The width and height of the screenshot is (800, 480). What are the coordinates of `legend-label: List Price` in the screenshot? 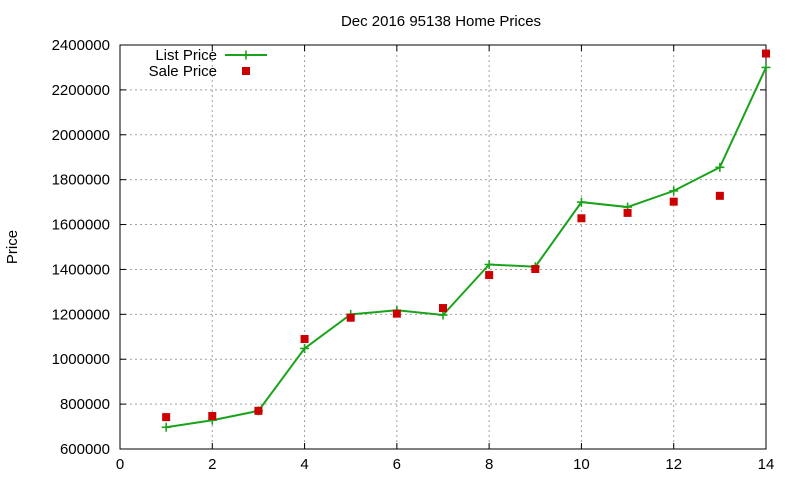 It's located at (186, 55).